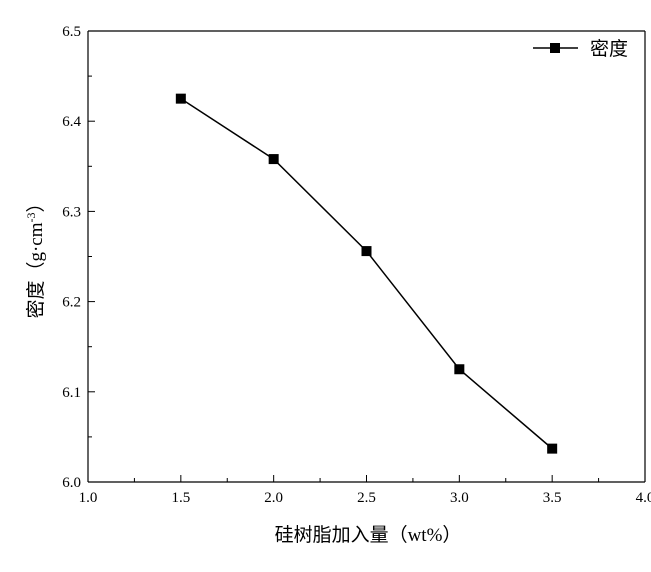 The image size is (651, 572). Describe the element at coordinates (36, 202) in the screenshot. I see `y-axis-title-end: ）` at that location.